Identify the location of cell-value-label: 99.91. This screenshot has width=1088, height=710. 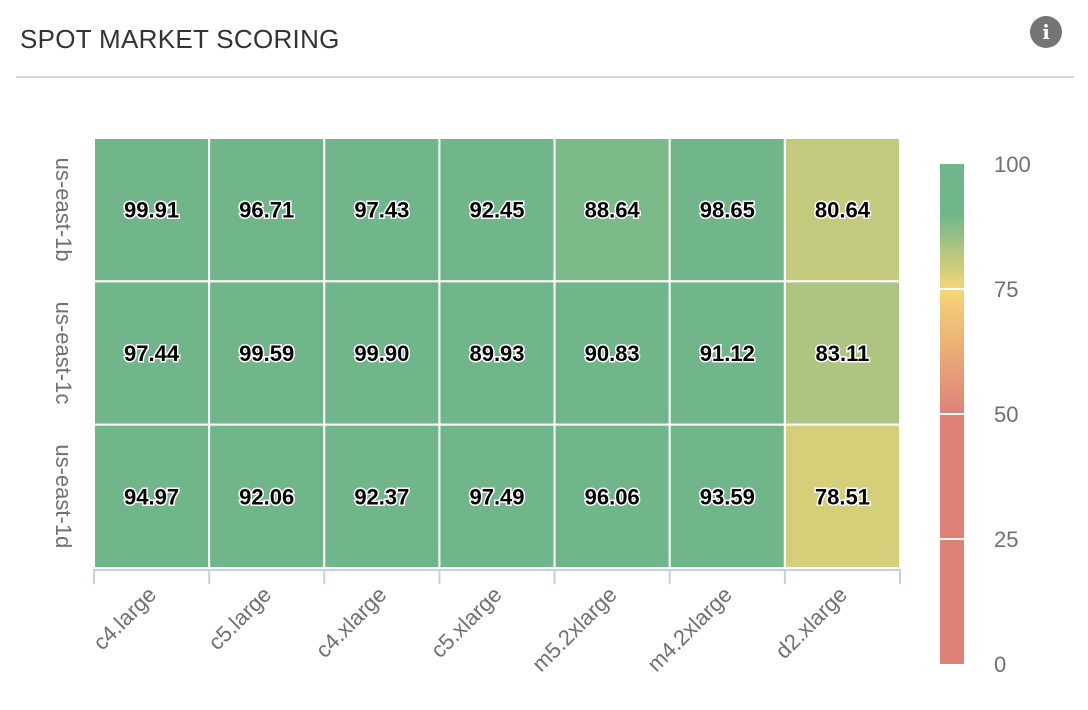
(151, 210).